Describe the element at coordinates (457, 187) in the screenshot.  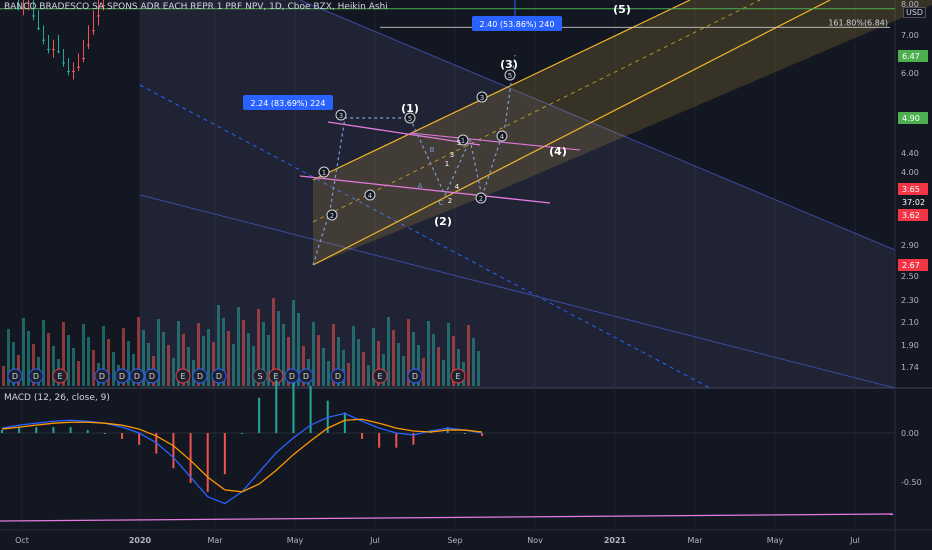
I see `minor-wave-label-3: 4` at that location.